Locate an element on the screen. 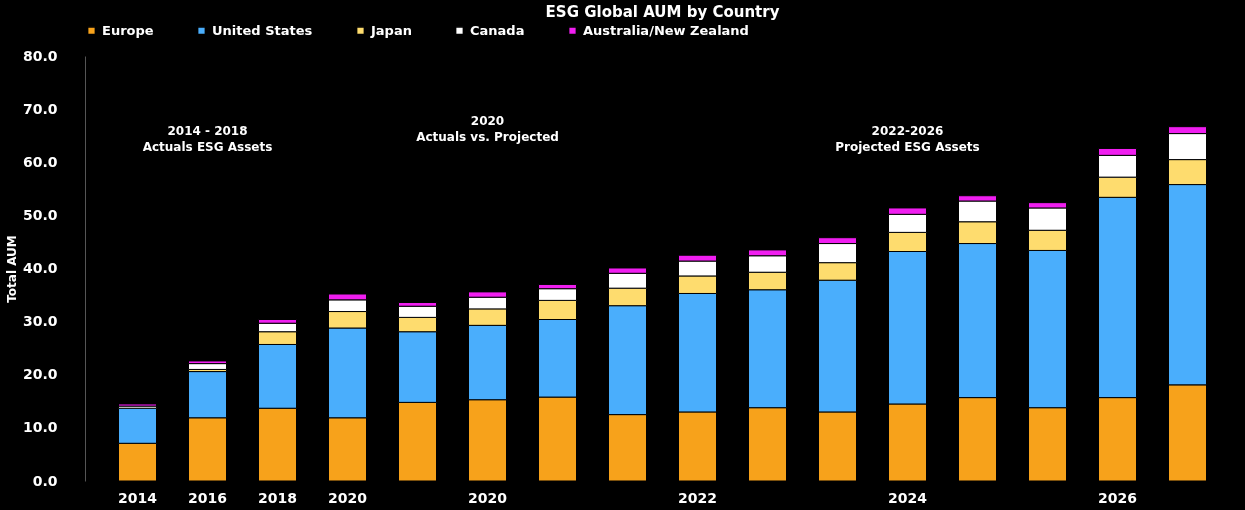 The image size is (1245, 510). legend-label: Japan is located at coordinates (391, 30).